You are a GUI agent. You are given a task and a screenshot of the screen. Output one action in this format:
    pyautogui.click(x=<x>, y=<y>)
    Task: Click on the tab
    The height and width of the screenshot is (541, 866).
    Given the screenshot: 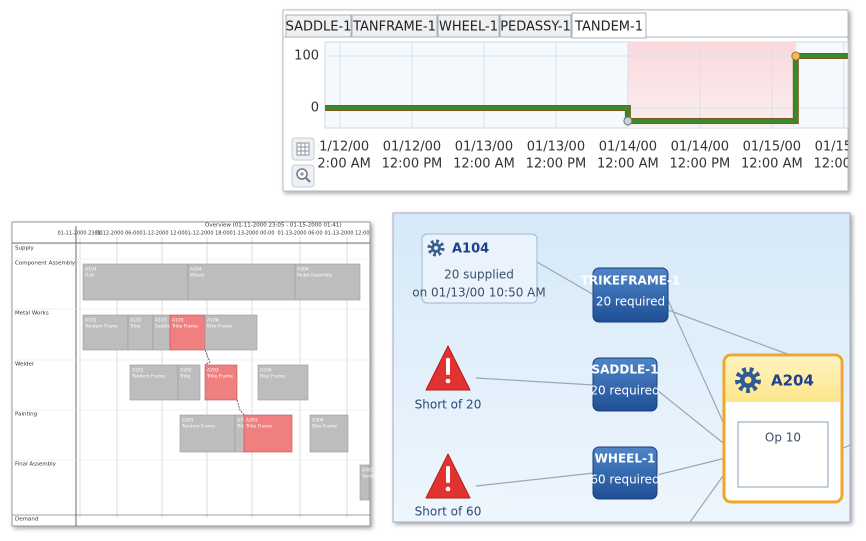 What is the action you would take?
    pyautogui.click(x=609, y=25)
    